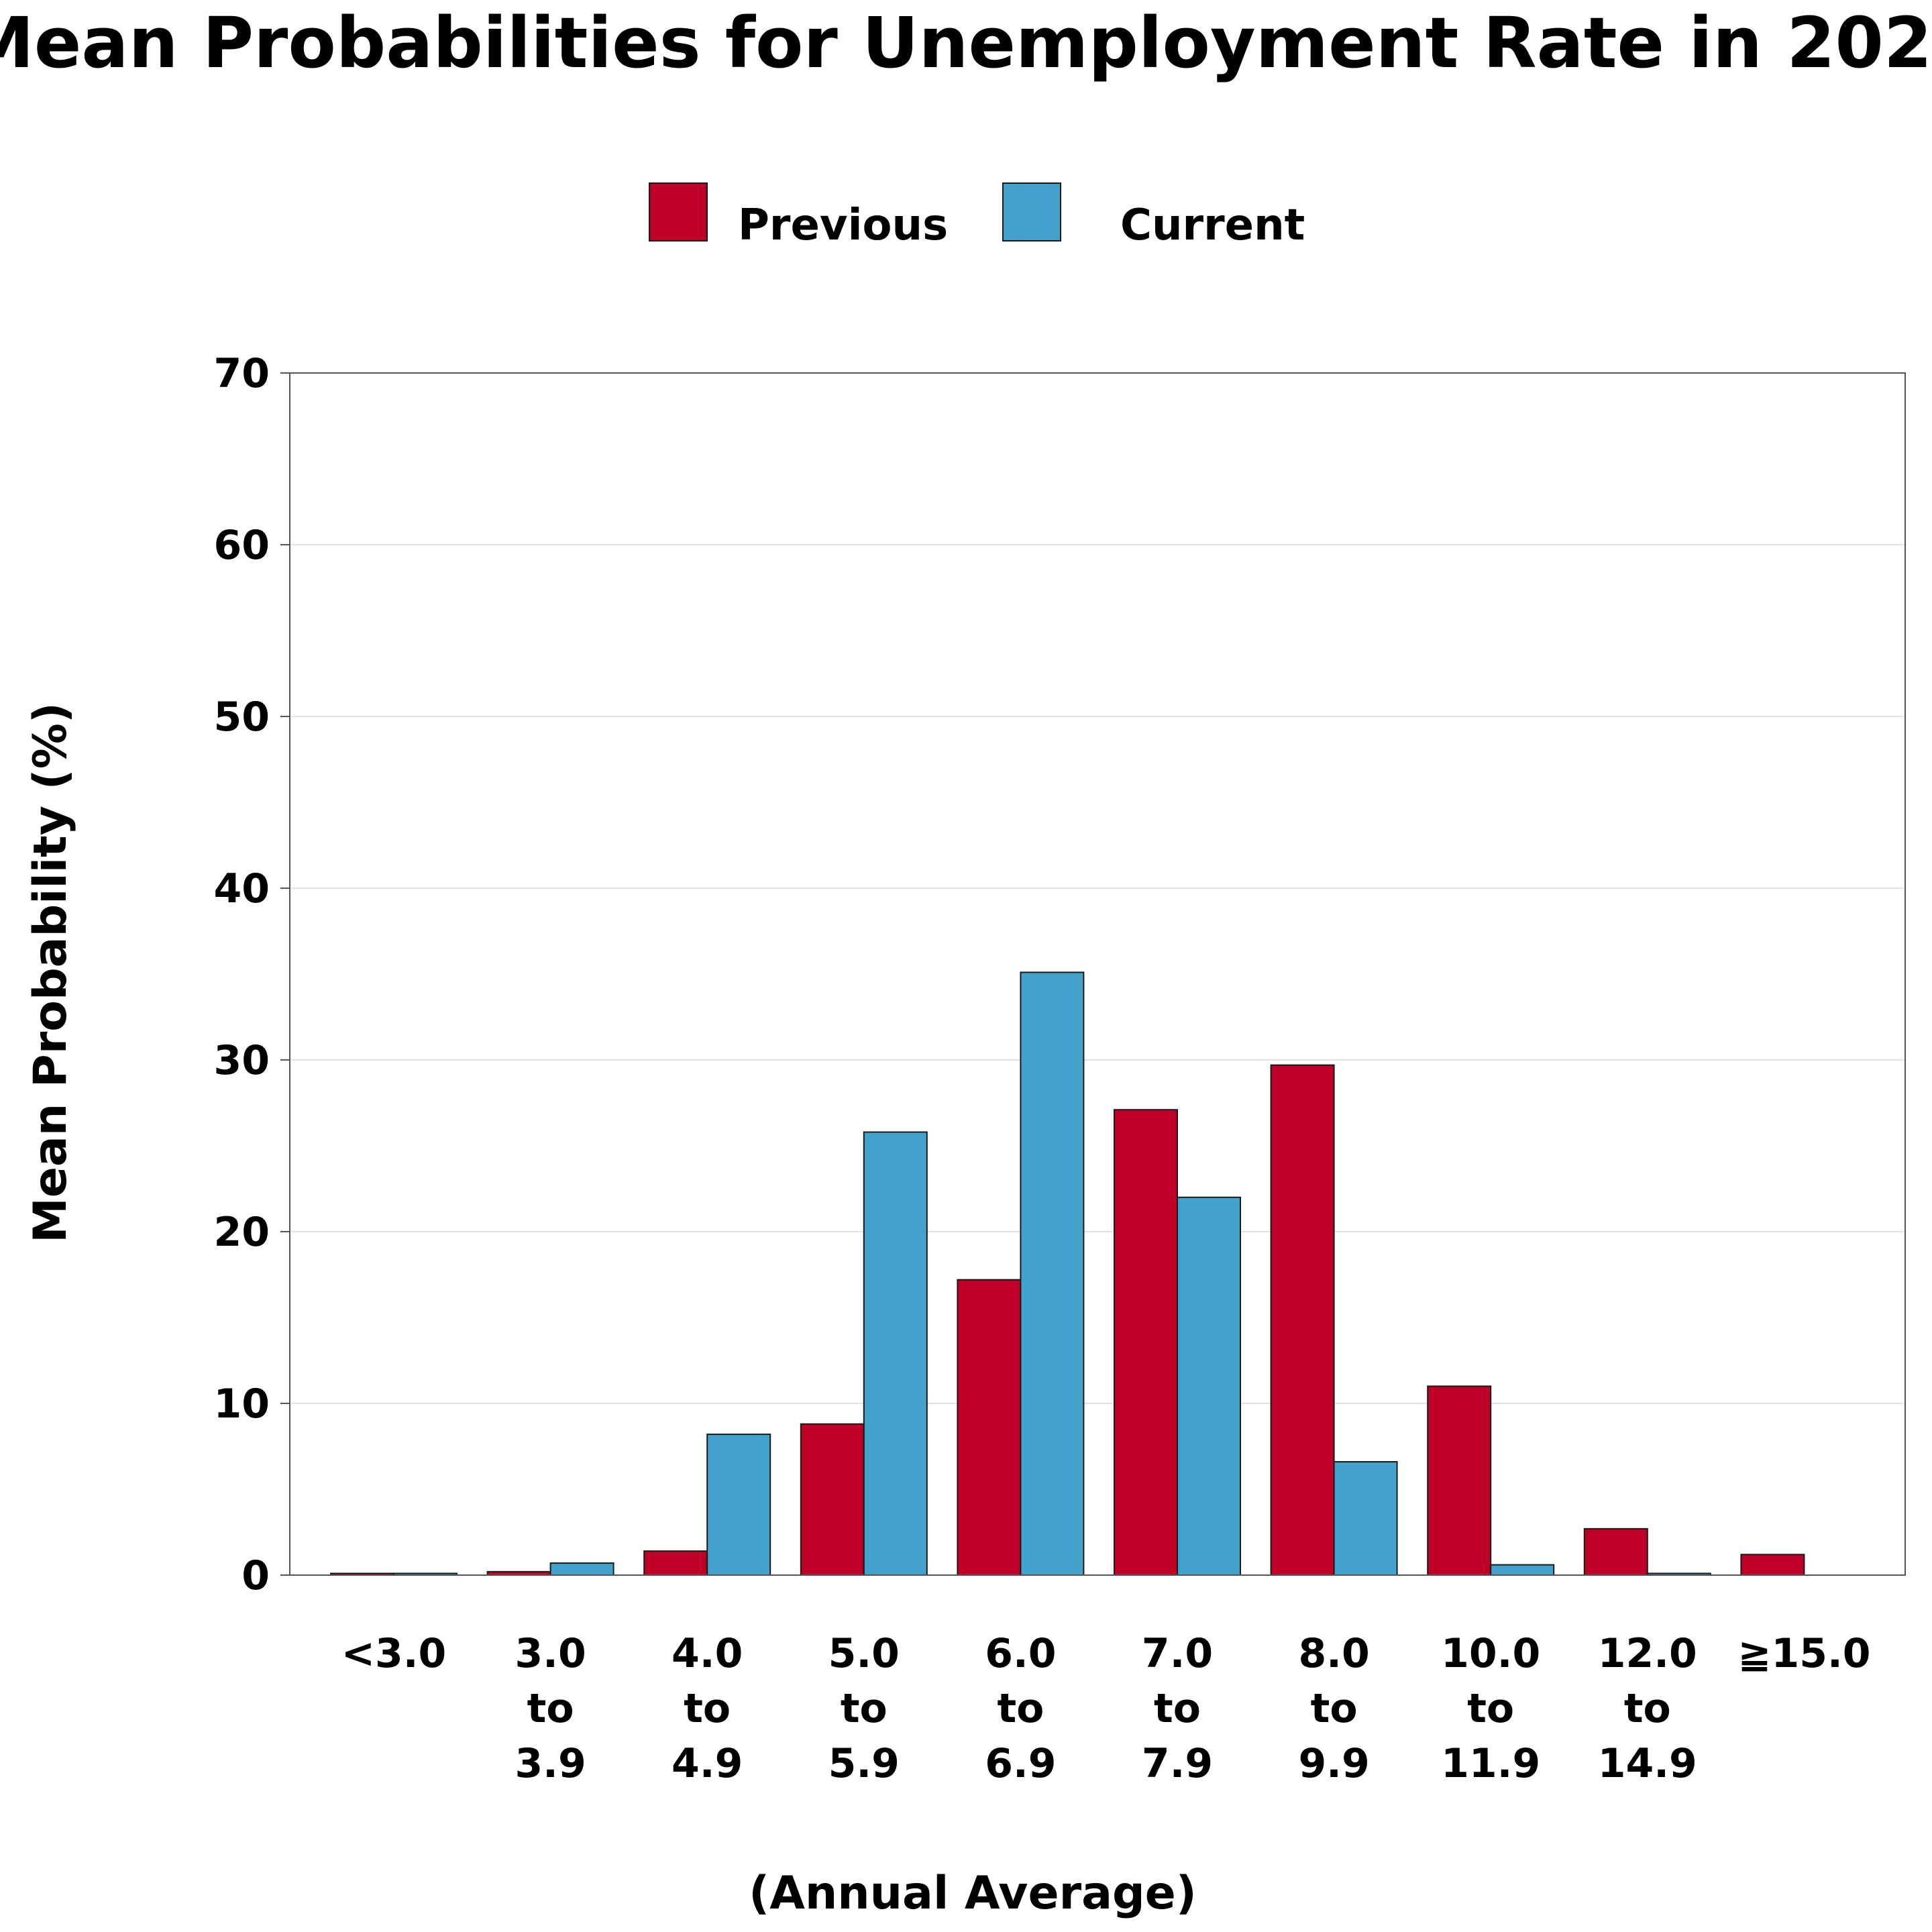  I want to click on x-tick-label: 3.0, so click(550, 1653).